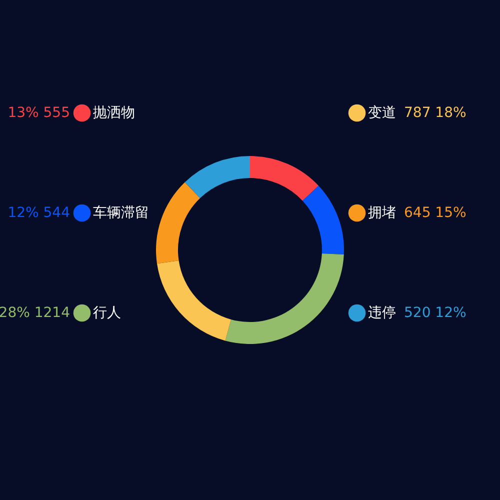 This screenshot has height=500, width=500. I want to click on data-label: 787 18%, so click(435, 113).